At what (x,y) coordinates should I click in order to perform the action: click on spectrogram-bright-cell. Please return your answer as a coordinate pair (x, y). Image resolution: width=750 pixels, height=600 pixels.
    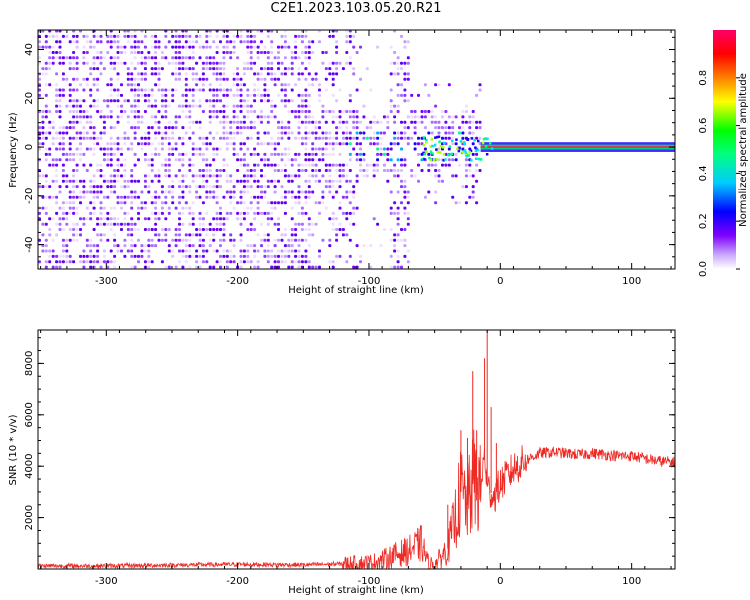
    Looking at the image, I should click on (478, 141).